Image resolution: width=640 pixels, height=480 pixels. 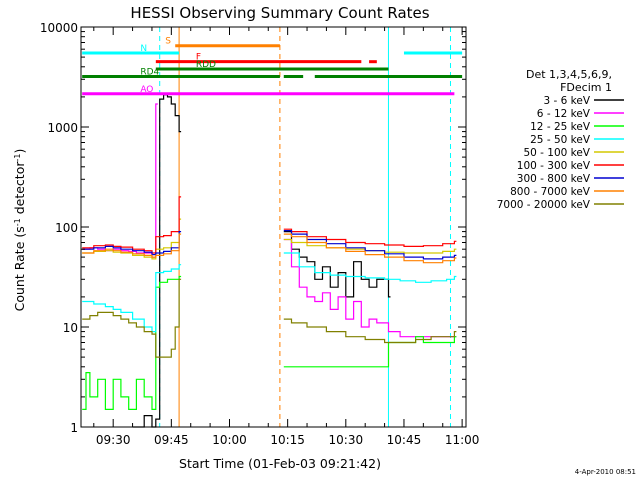 I want to click on flag-label-AO: AO, so click(x=146, y=90).